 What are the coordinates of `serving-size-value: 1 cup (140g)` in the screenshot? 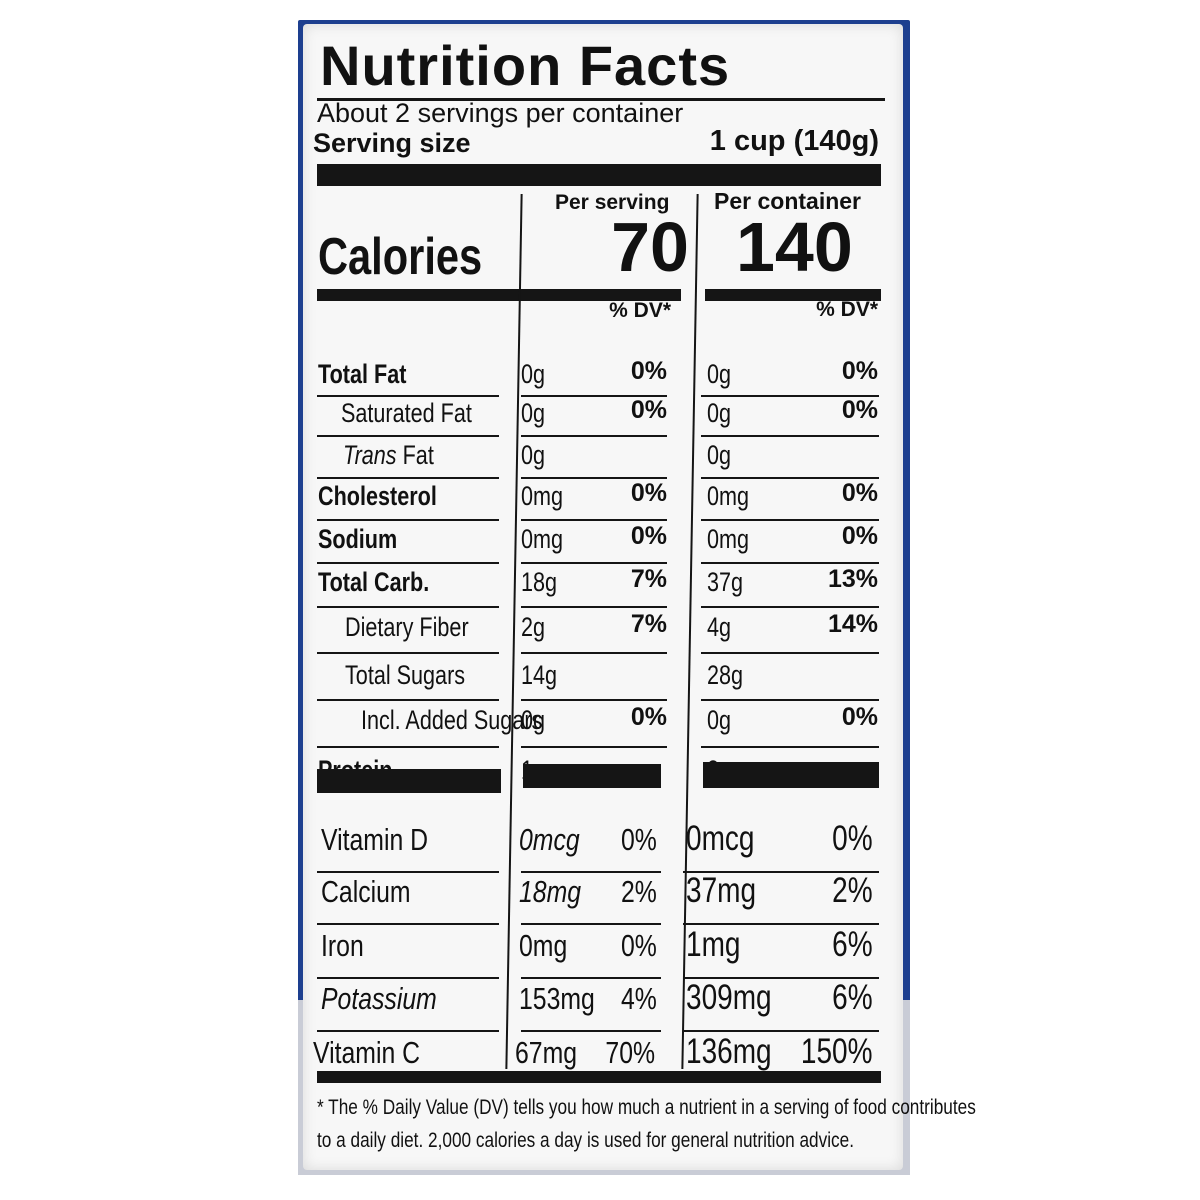 It's located at (794, 141).